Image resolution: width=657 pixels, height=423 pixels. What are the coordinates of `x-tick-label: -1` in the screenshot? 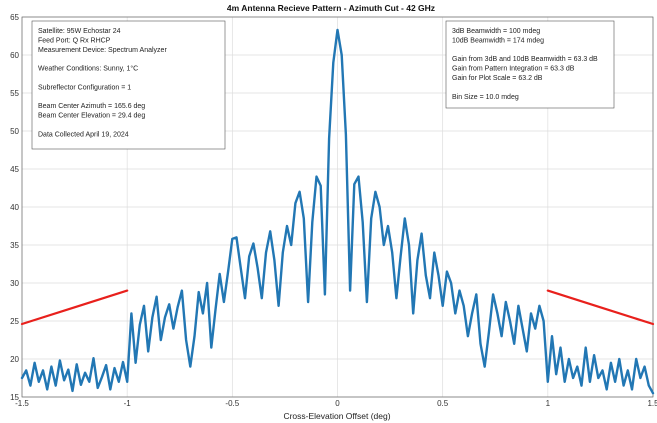 It's located at (128, 403).